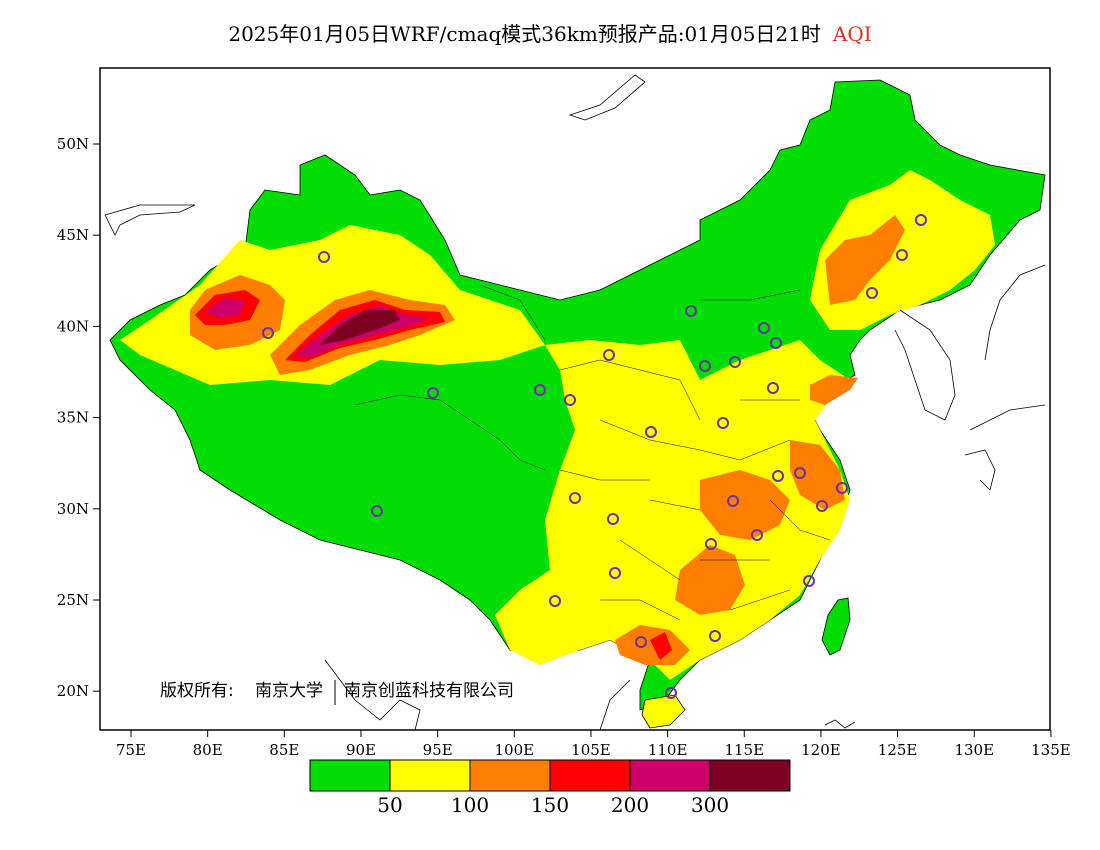 The width and height of the screenshot is (1100, 850). Describe the element at coordinates (73, 326) in the screenshot. I see `y-tick-label: 40N` at that location.